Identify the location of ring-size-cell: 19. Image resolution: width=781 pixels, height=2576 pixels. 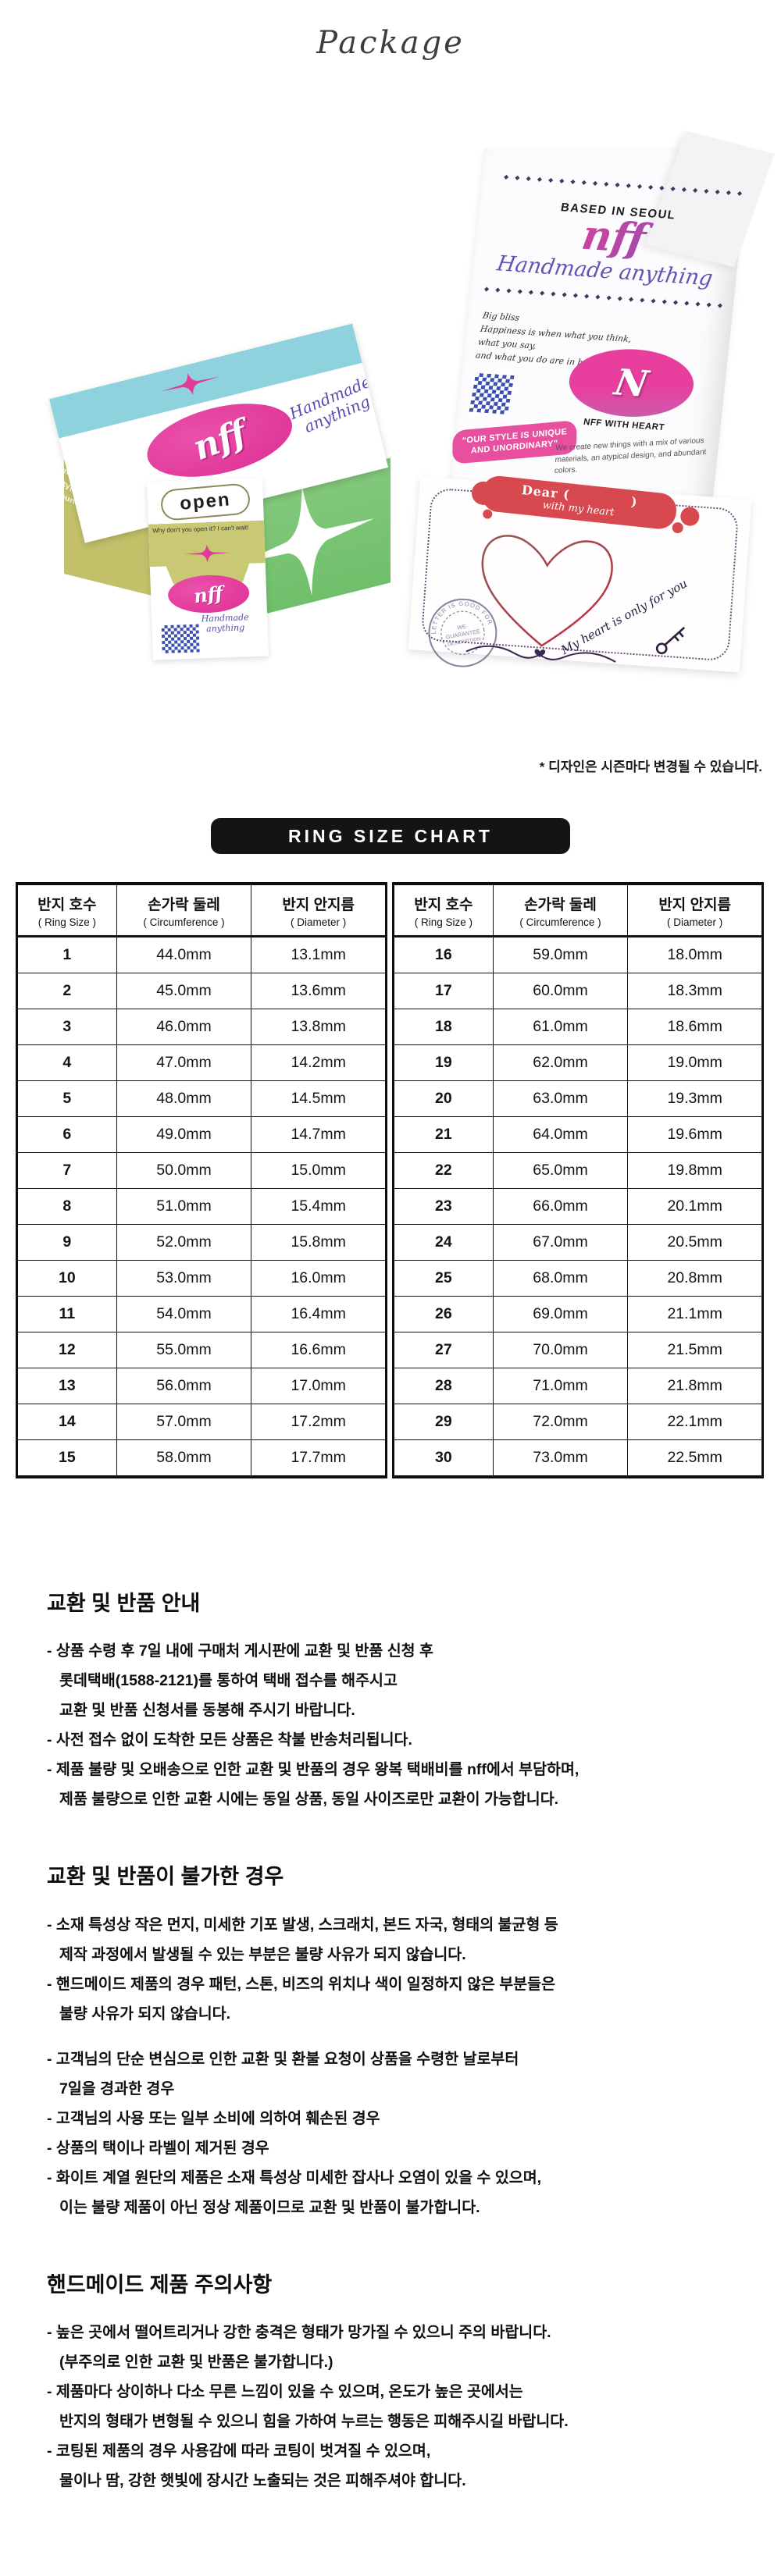
(444, 1062).